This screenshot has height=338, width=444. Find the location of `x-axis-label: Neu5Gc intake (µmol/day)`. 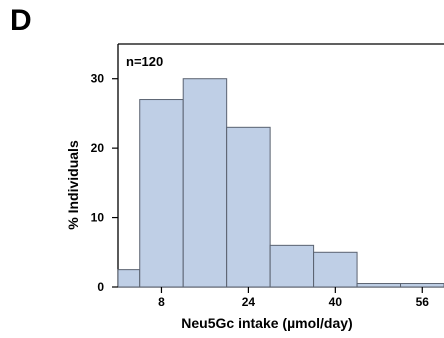

x-axis-label: Neu5Gc intake (µmol/day) is located at coordinates (266, 323).